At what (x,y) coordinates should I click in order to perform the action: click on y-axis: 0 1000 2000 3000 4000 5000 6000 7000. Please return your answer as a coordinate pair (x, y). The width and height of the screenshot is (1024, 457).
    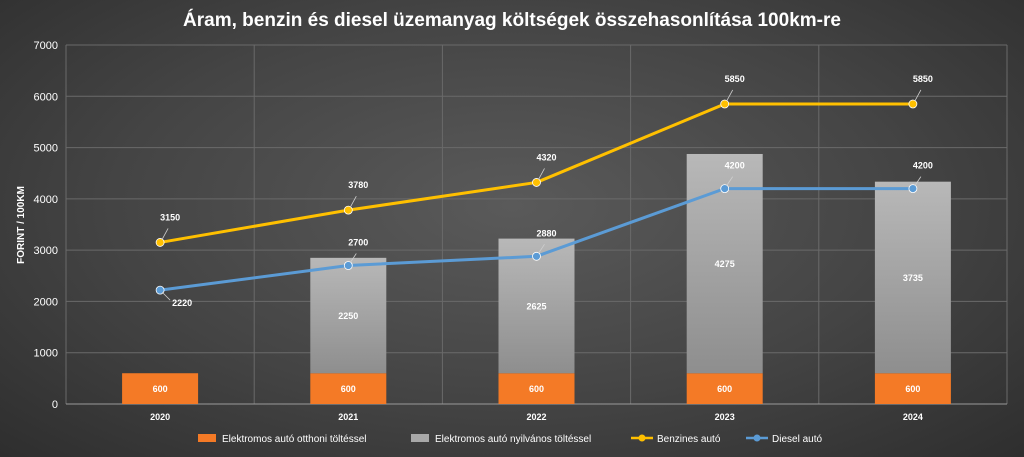
    Looking at the image, I should click on (46, 225).